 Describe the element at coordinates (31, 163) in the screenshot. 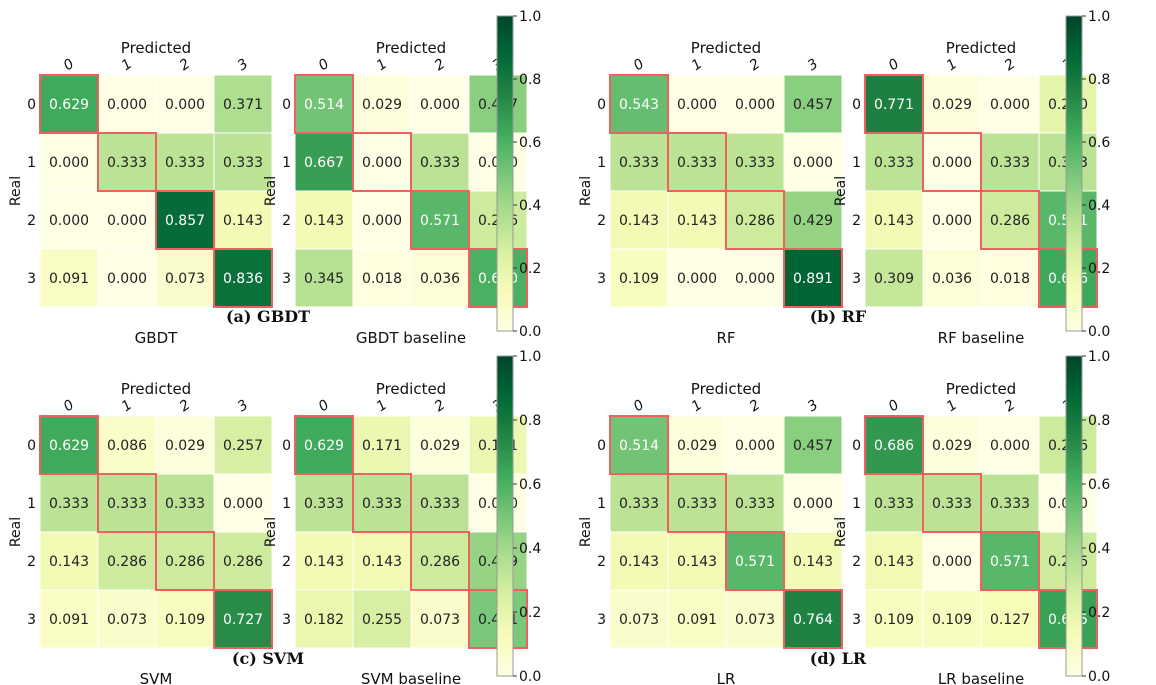

I see `y-tick-label: 1` at that location.